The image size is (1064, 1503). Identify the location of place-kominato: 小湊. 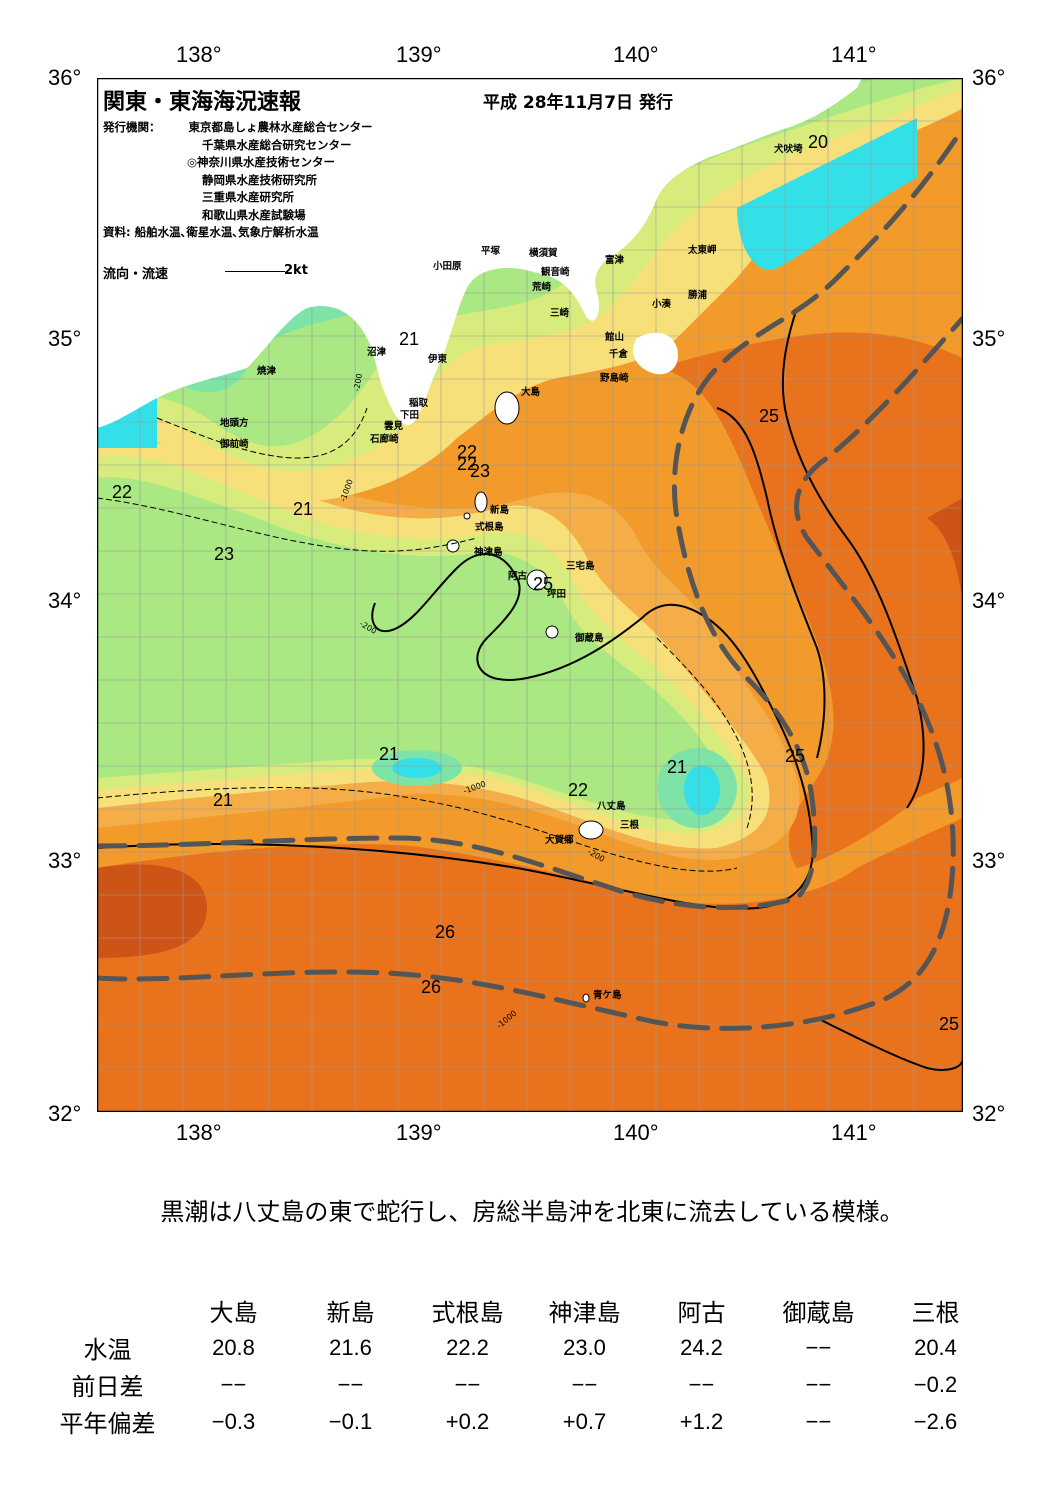
(662, 304).